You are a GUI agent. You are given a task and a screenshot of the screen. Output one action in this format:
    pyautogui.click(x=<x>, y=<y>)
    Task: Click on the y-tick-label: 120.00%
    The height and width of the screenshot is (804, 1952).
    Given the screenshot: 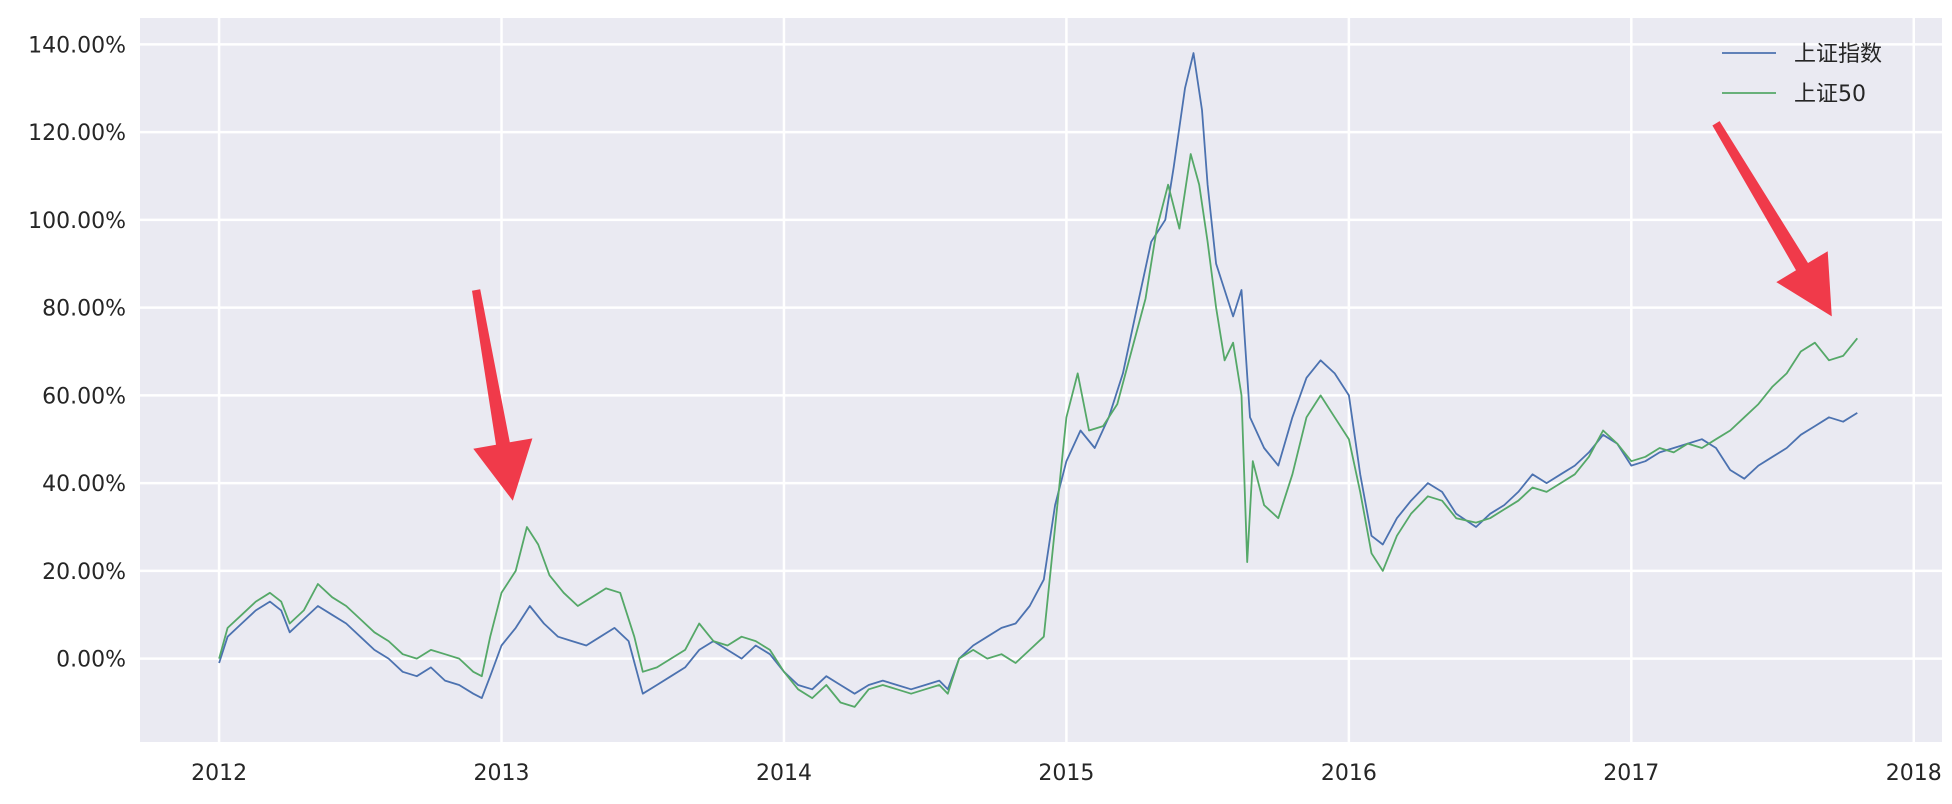 What is the action you would take?
    pyautogui.click(x=77, y=133)
    